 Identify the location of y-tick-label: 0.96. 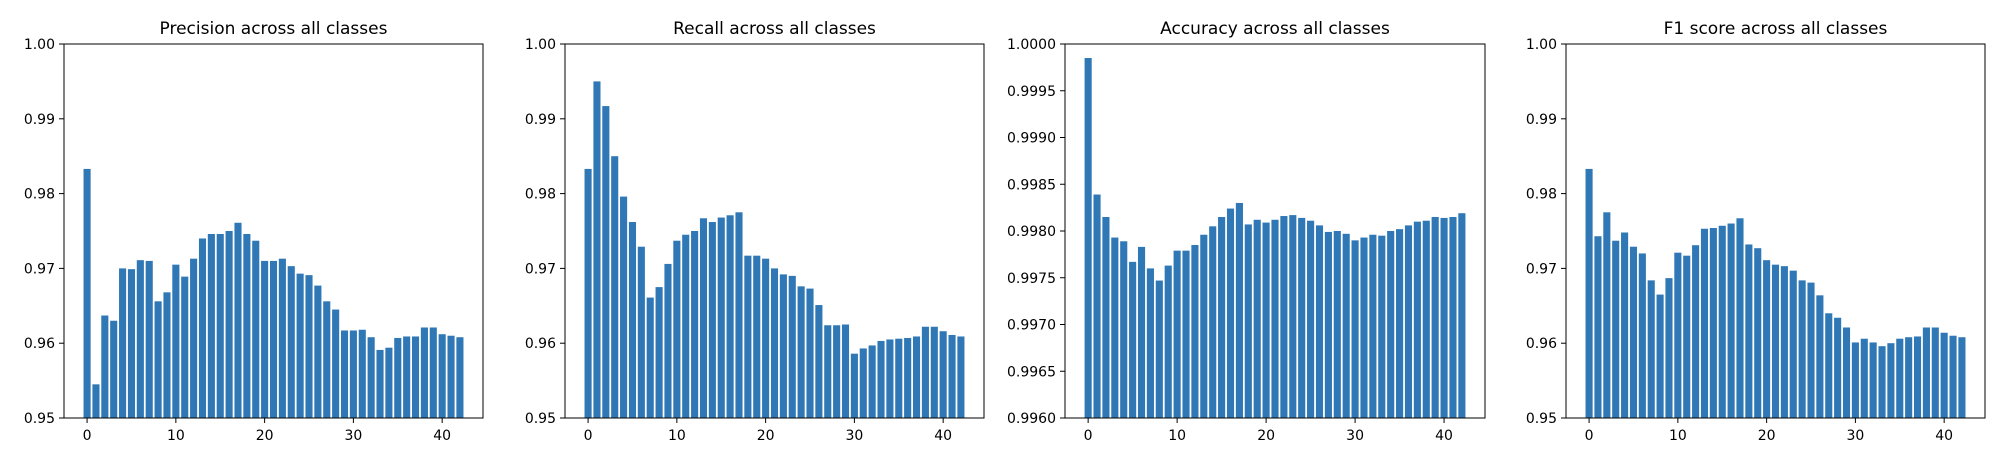
(1541, 344).